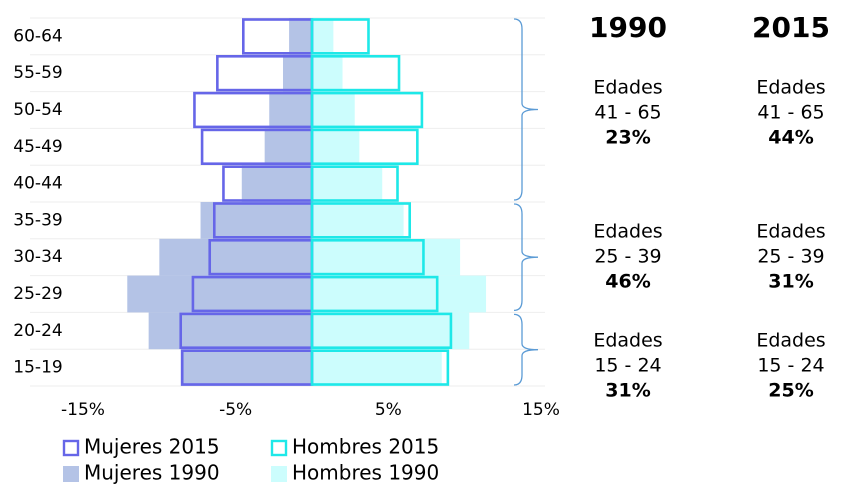 This screenshot has width=846, height=485. What do you see at coordinates (37, 294) in the screenshot?
I see `y-tick-label: 25-29` at bounding box center [37, 294].